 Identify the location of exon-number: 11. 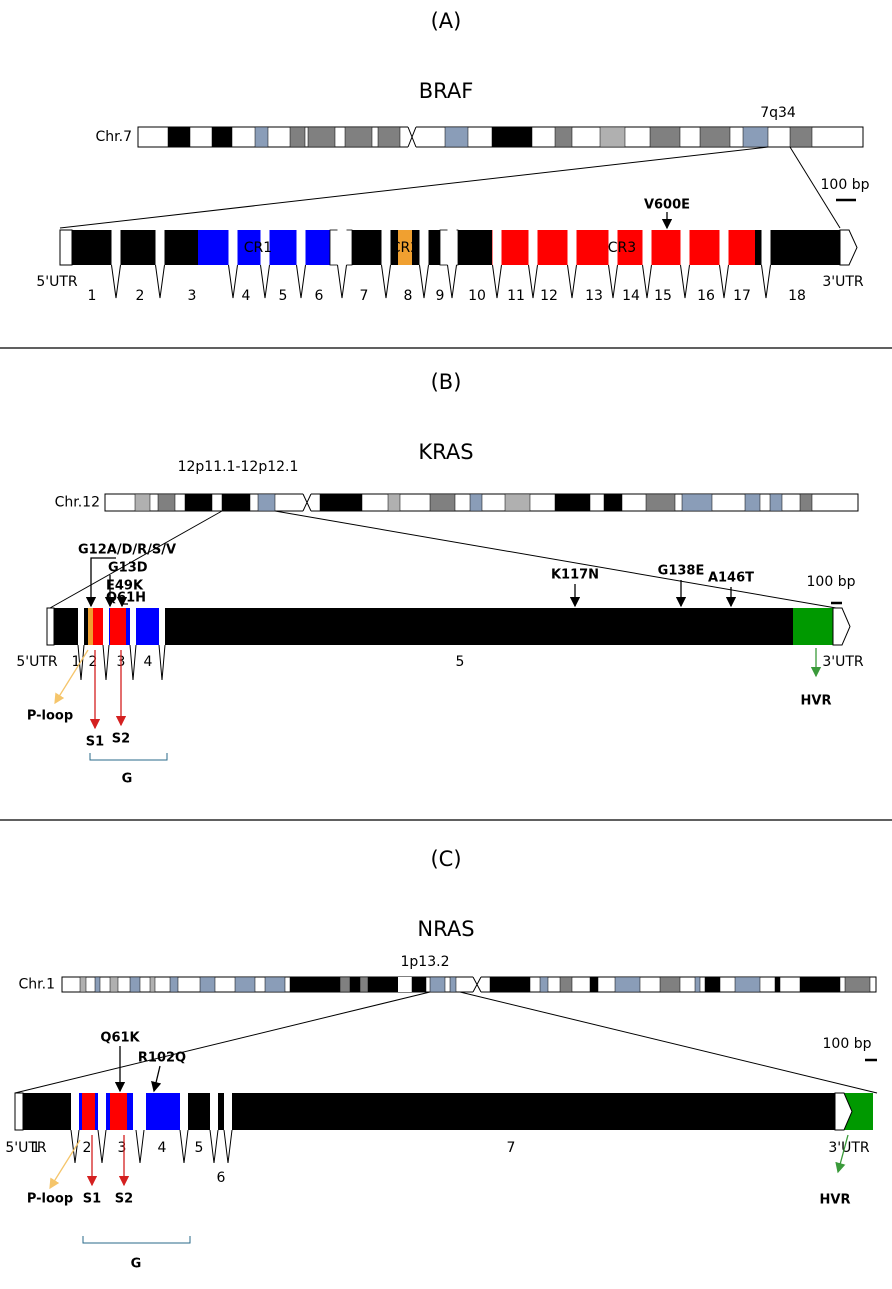
(516, 296).